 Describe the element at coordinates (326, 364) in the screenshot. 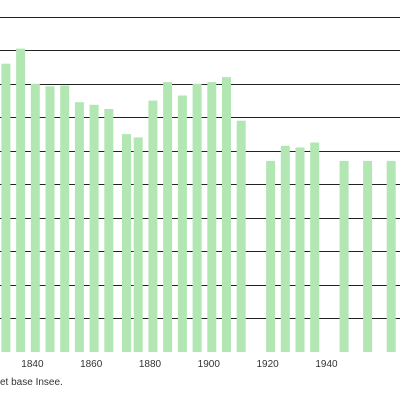

I see `x-tick-label: 1940` at that location.